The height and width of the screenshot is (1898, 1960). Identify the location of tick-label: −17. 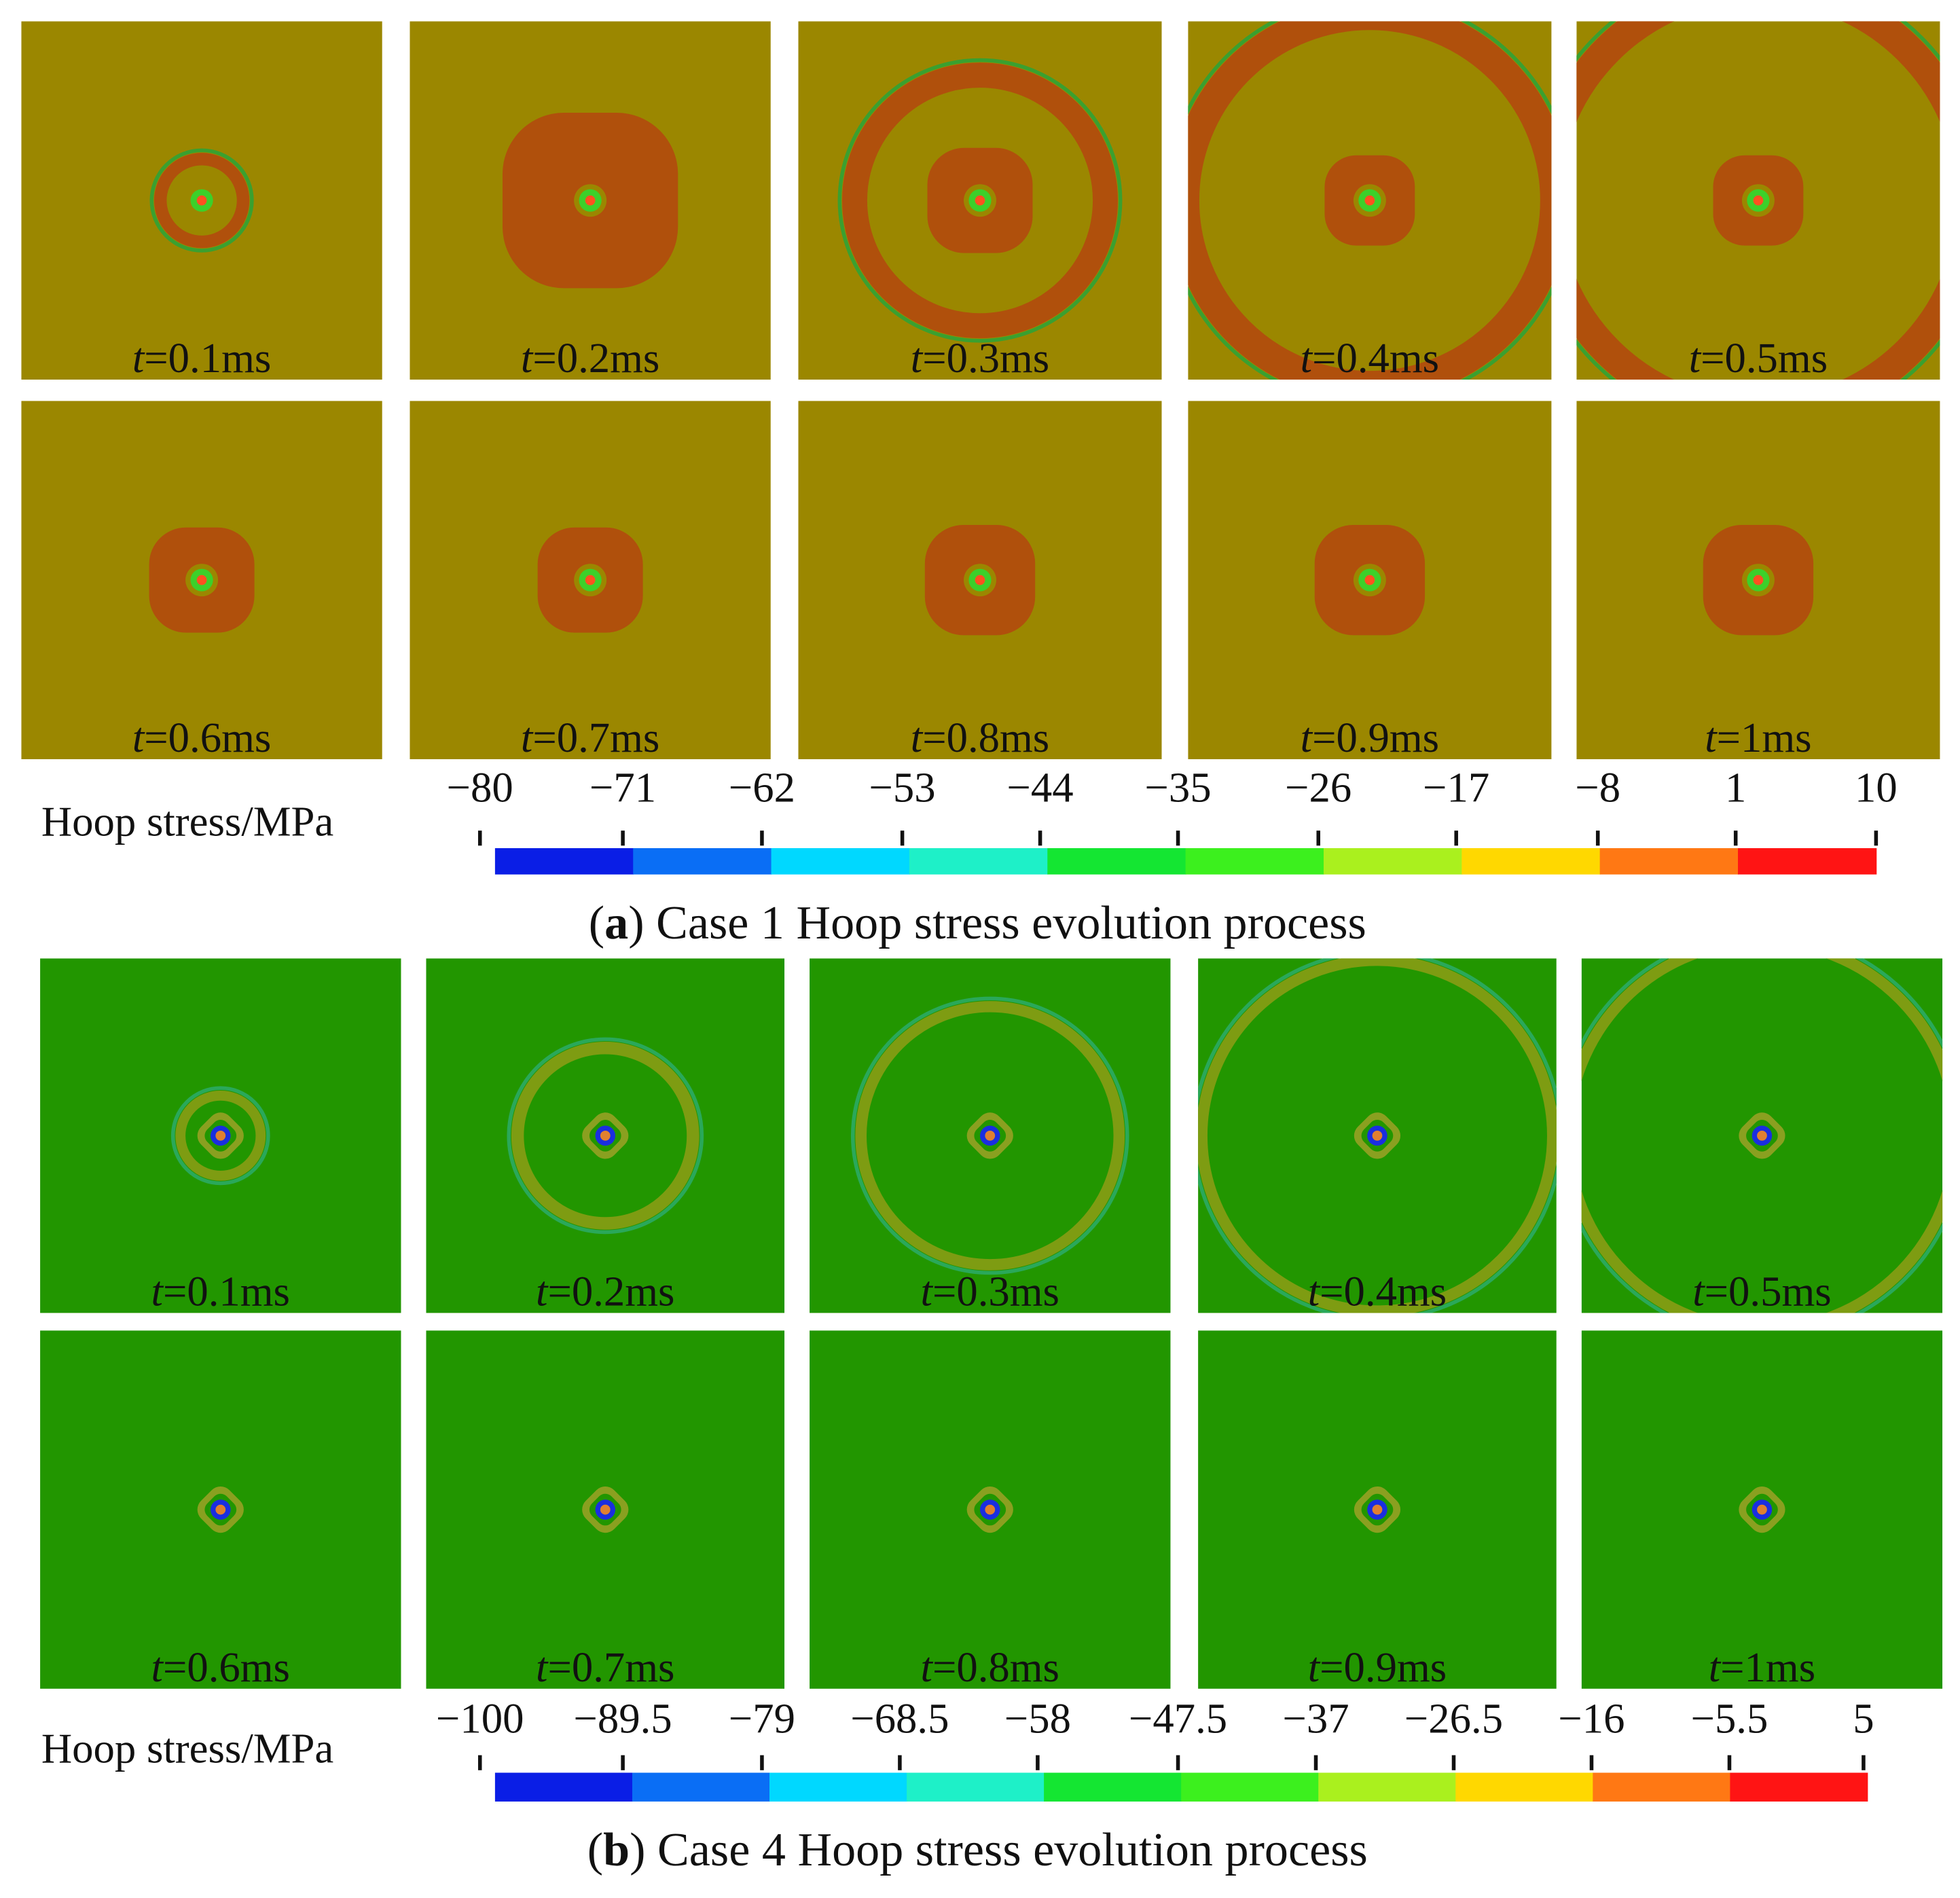
(1456, 787).